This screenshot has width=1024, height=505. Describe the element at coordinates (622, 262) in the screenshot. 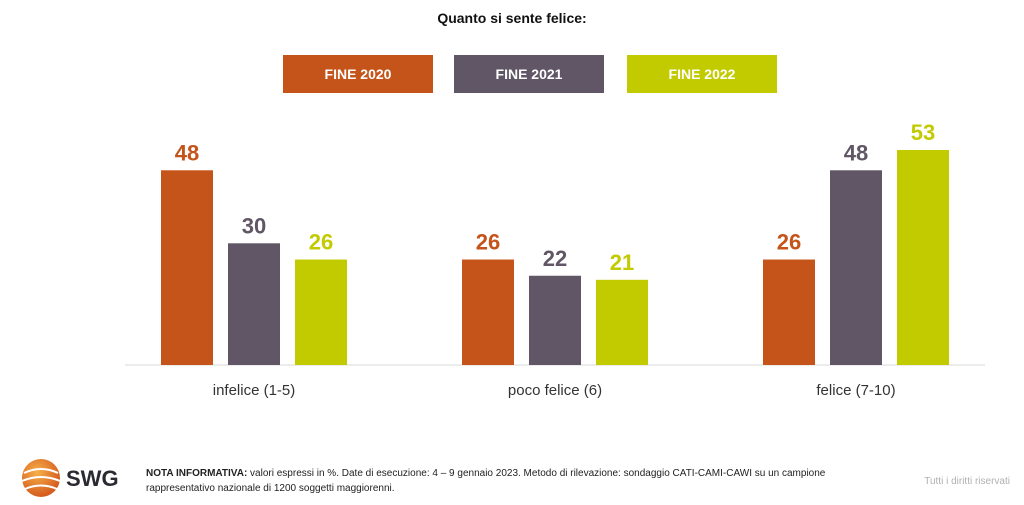

I see `data-label-1-2: 21` at that location.